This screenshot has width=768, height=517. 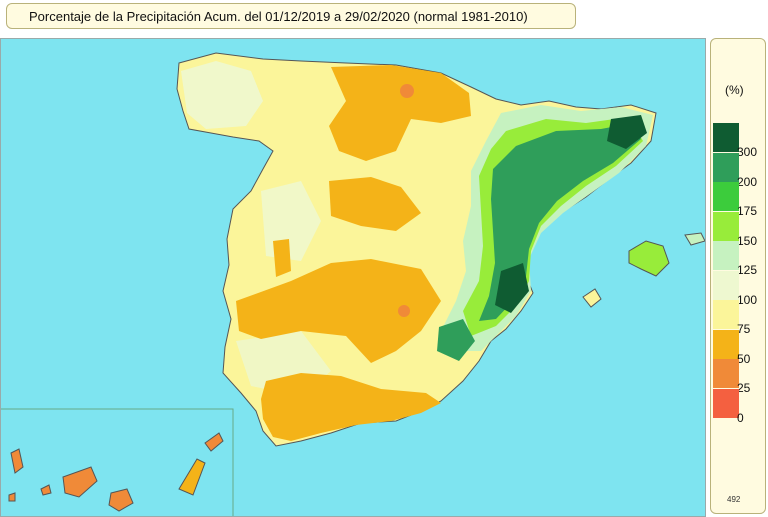 What do you see at coordinates (192, 477) in the screenshot?
I see `island-fuerteventura` at bounding box center [192, 477].